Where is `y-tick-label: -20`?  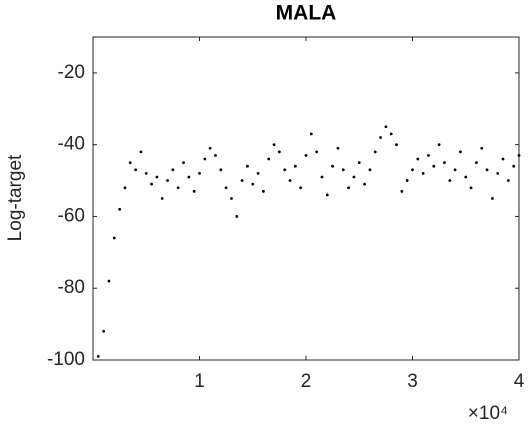 y-tick-label: -20 is located at coordinates (71, 72).